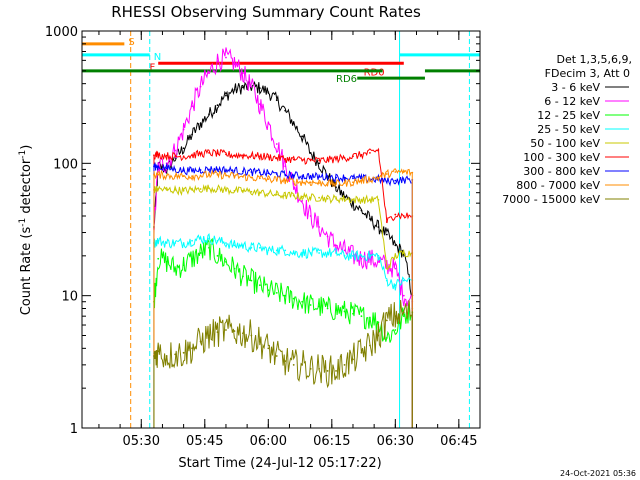 This screenshot has width=640, height=480. I want to click on x-tick-label: 05:45, so click(204, 441).